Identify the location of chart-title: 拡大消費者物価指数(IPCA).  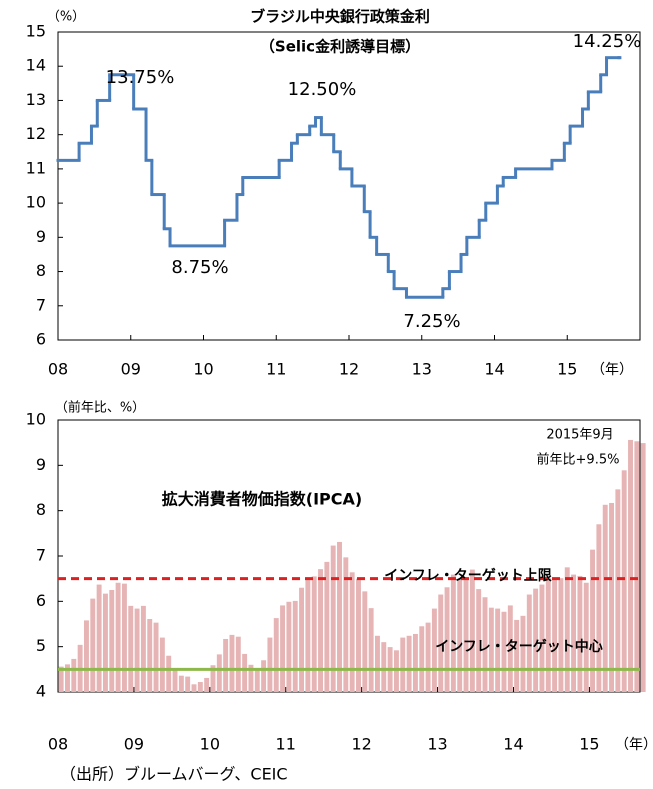
(262, 499).